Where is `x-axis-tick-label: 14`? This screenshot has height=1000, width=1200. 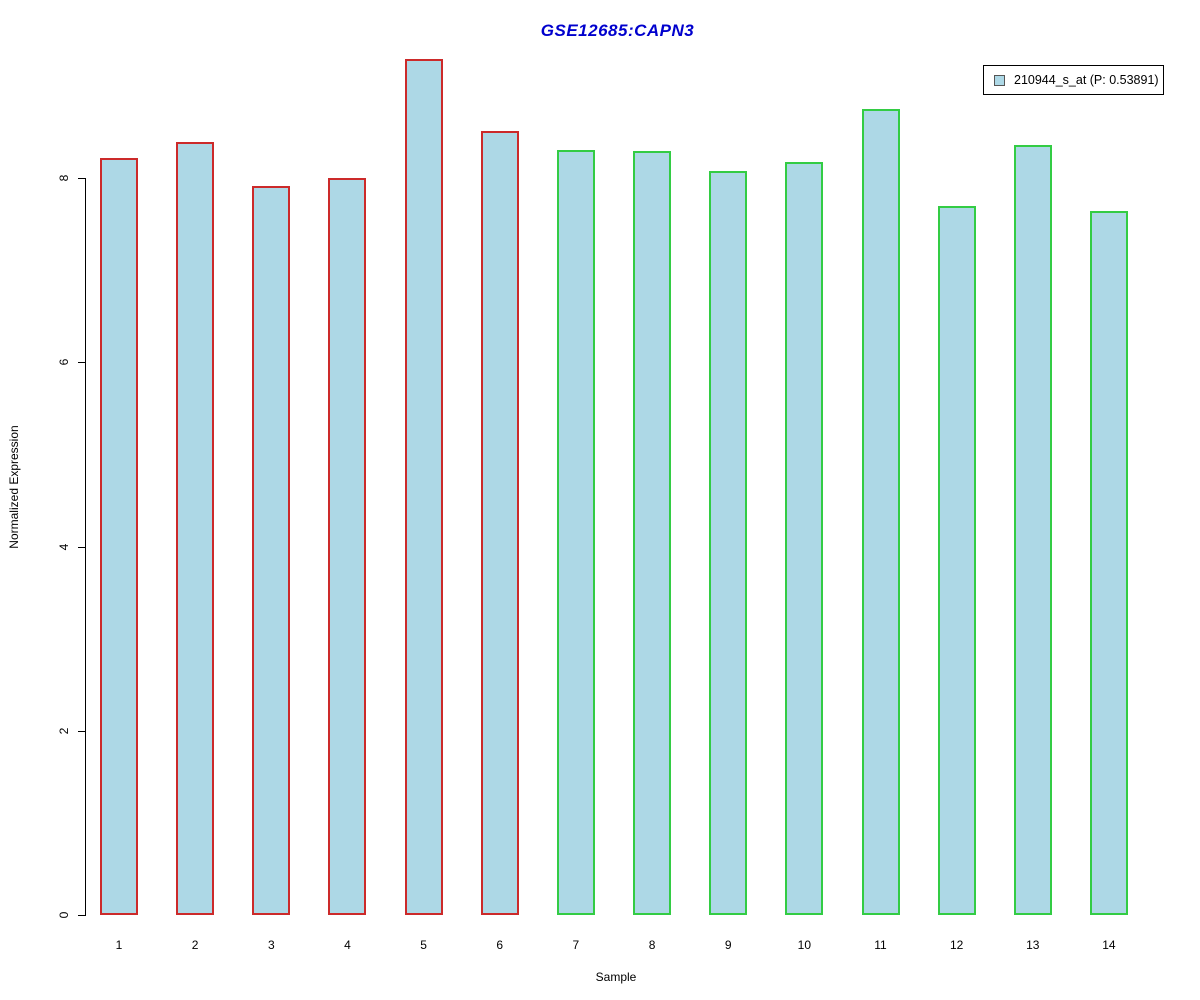 x-axis-tick-label: 14 is located at coordinates (1109, 945).